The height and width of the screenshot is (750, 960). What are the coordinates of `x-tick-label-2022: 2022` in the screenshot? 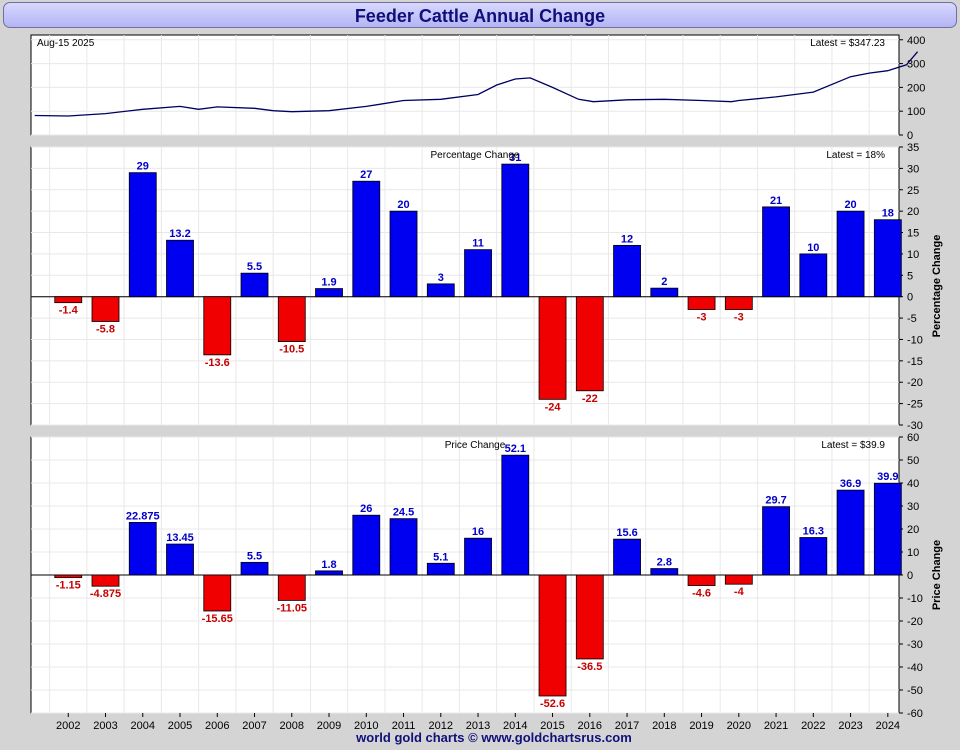 It's located at (813, 726).